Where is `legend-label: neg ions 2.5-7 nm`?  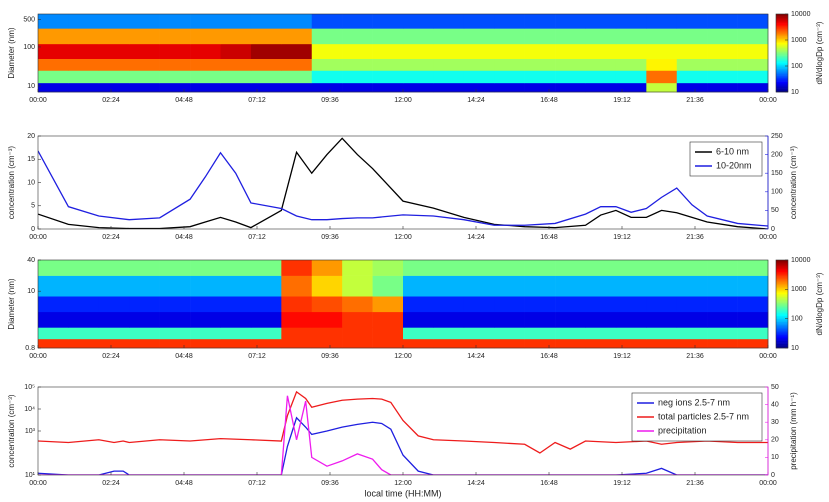
legend-label: neg ions 2.5-7 nm is located at coordinates (694, 402).